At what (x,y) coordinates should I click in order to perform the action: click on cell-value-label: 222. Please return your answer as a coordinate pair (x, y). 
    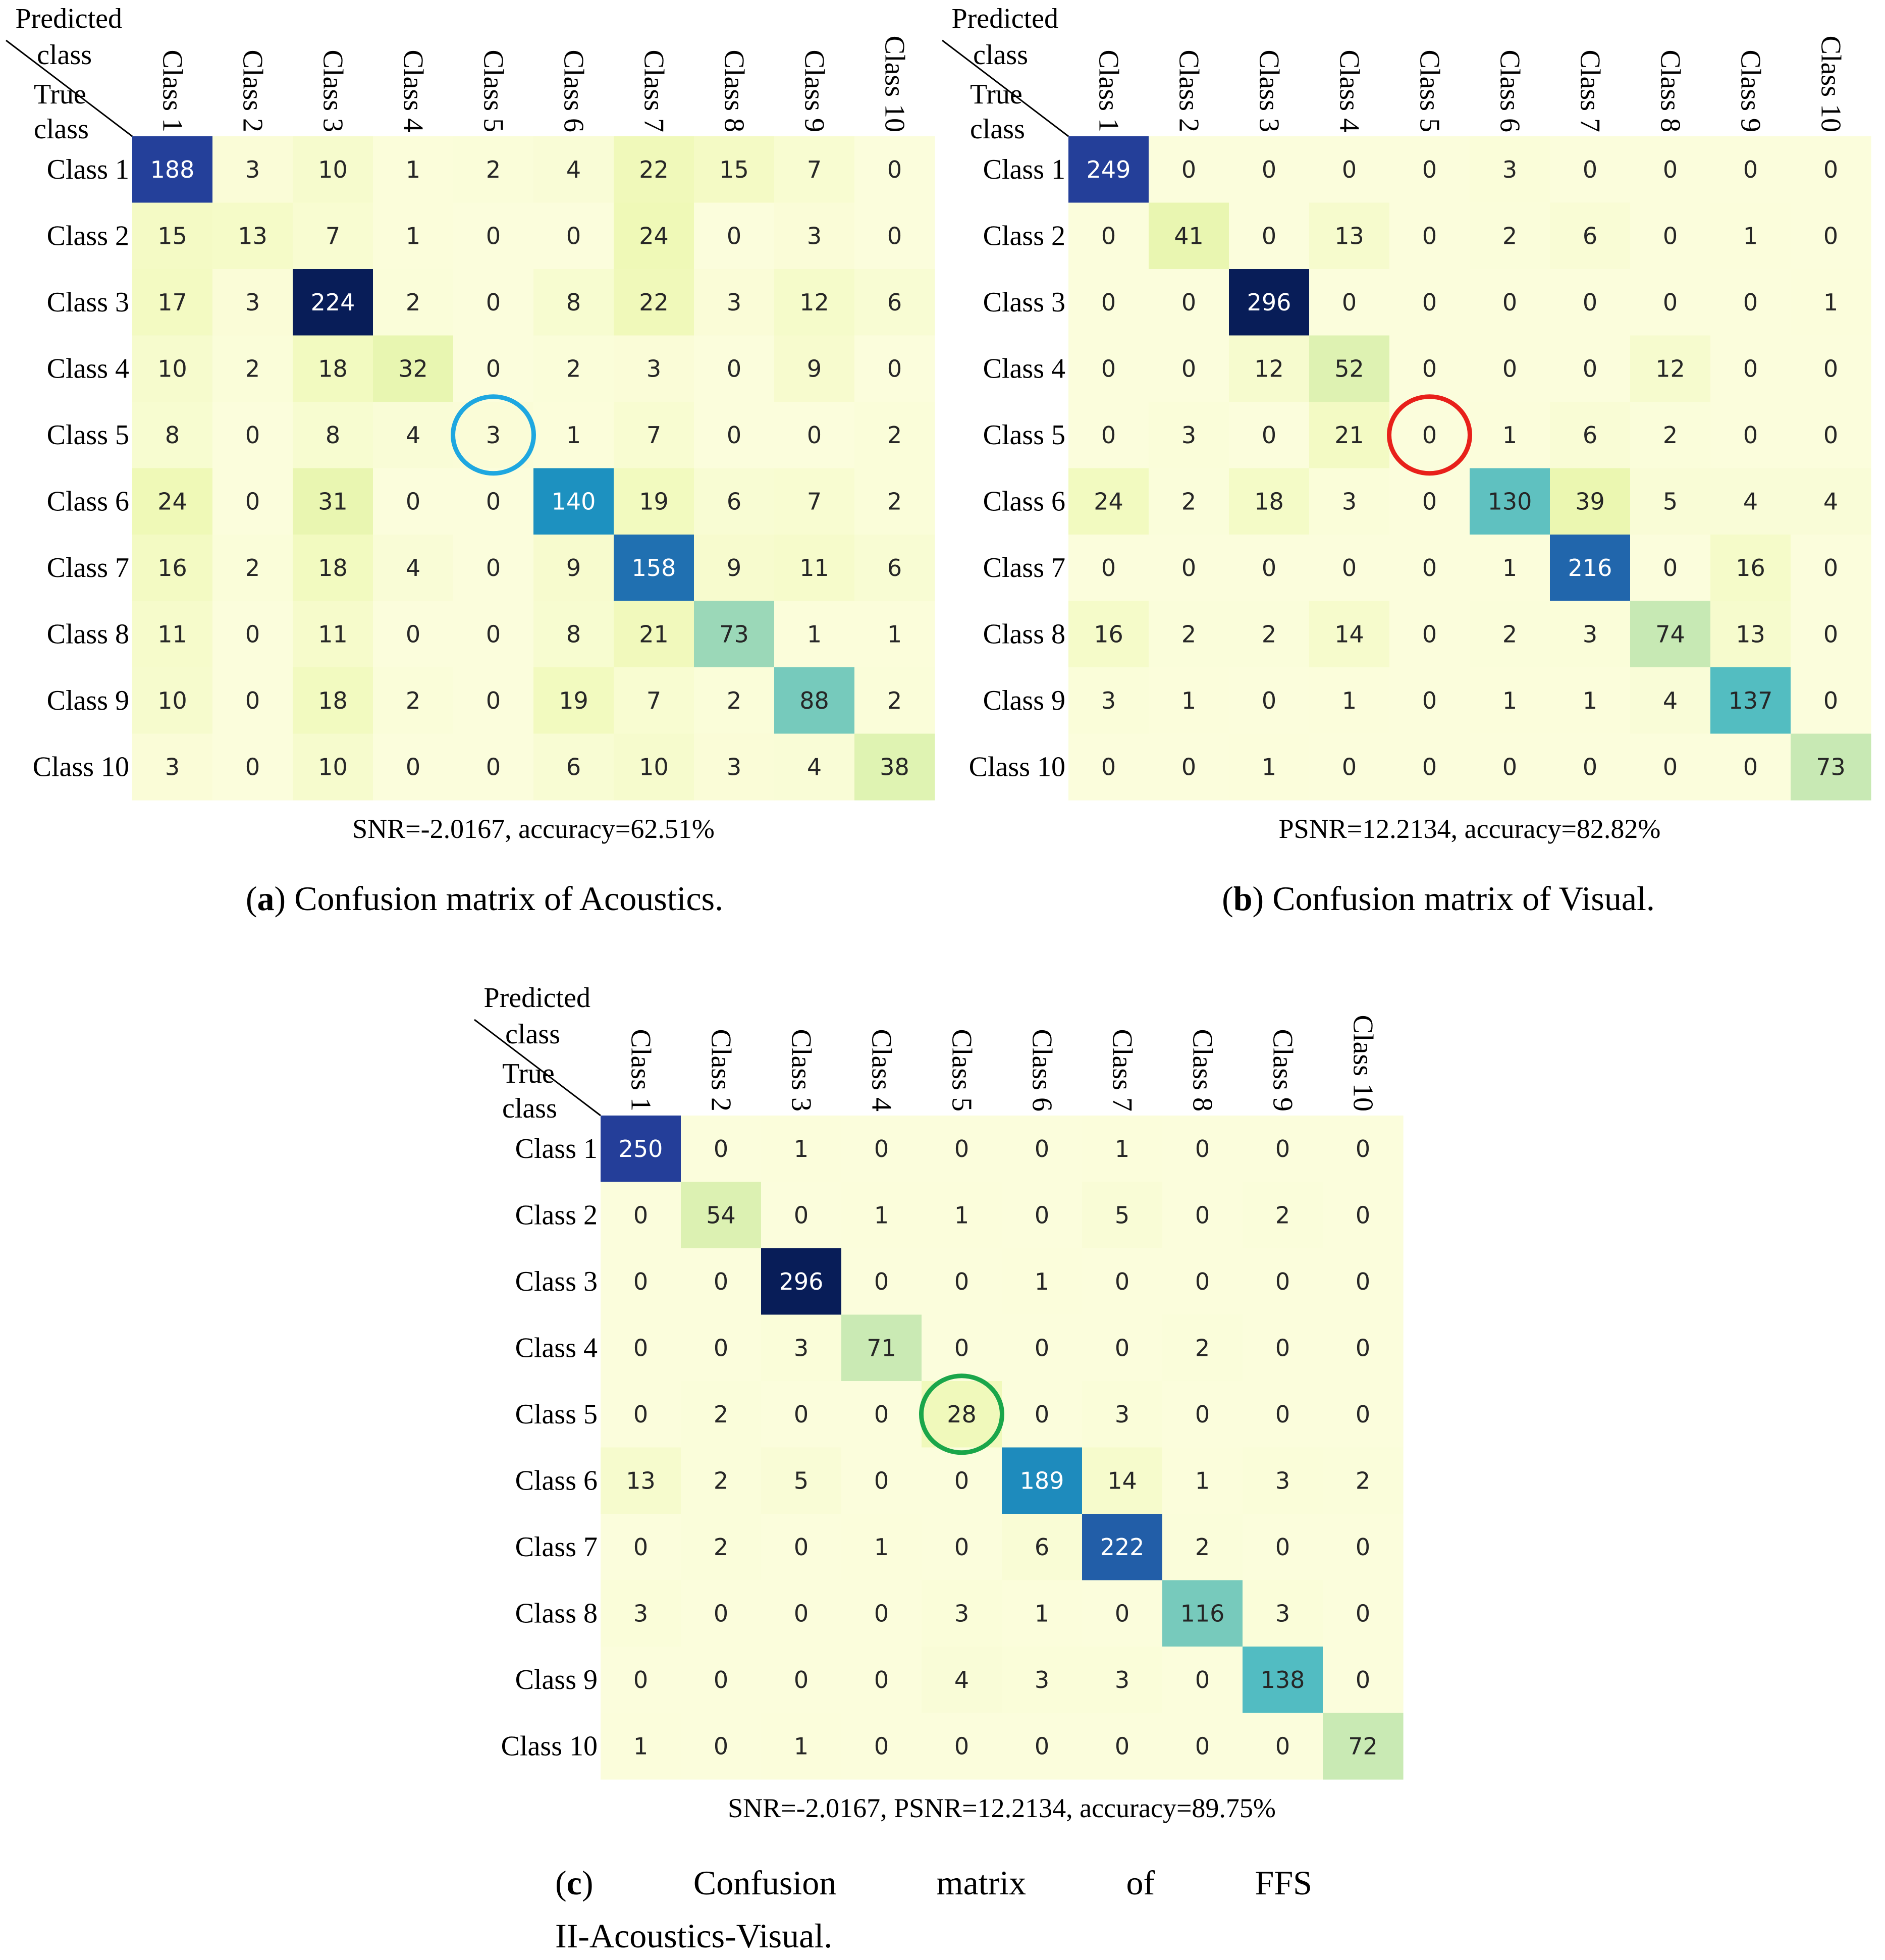
    Looking at the image, I should click on (1122, 1547).